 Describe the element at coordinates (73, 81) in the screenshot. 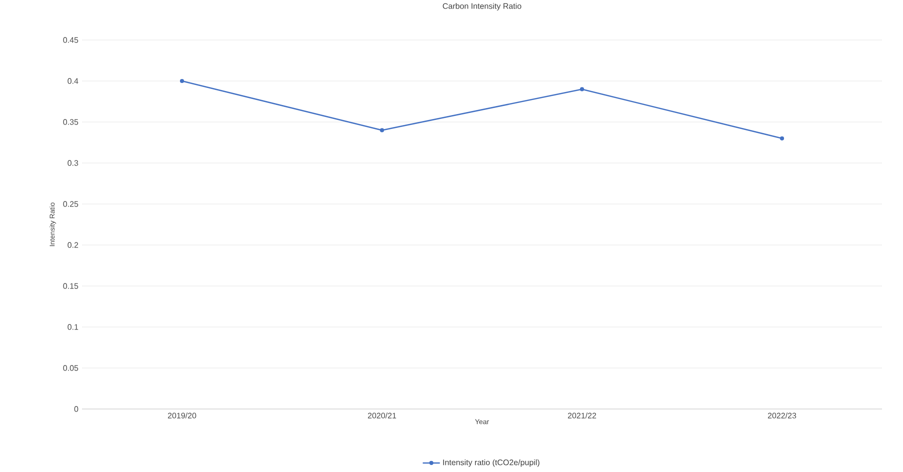

I see `y-tick-label: 0.4` at that location.